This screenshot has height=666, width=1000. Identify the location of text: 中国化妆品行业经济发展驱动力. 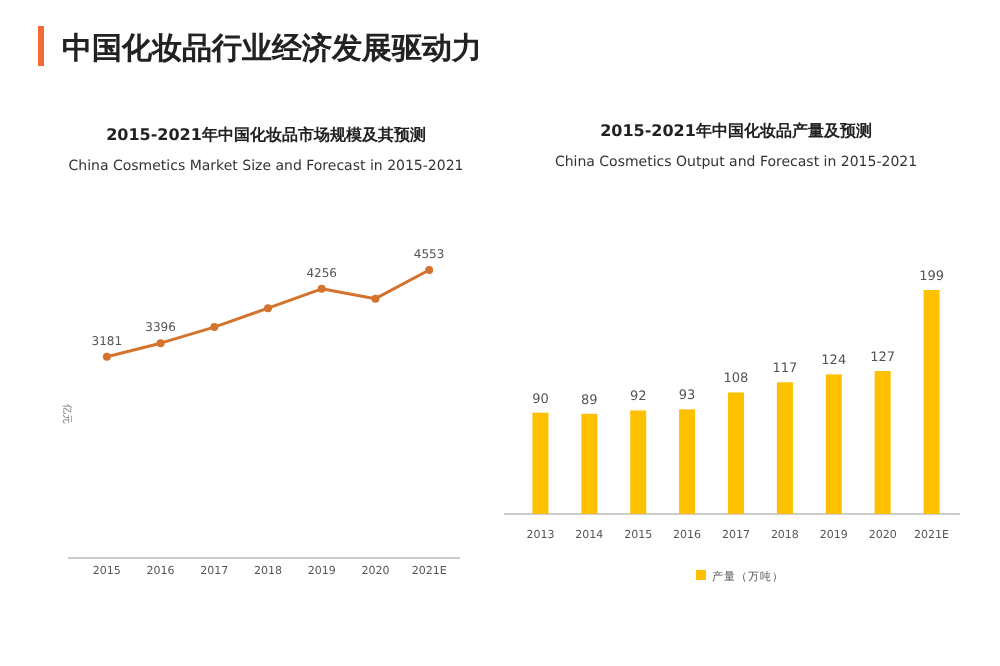
(272, 48).